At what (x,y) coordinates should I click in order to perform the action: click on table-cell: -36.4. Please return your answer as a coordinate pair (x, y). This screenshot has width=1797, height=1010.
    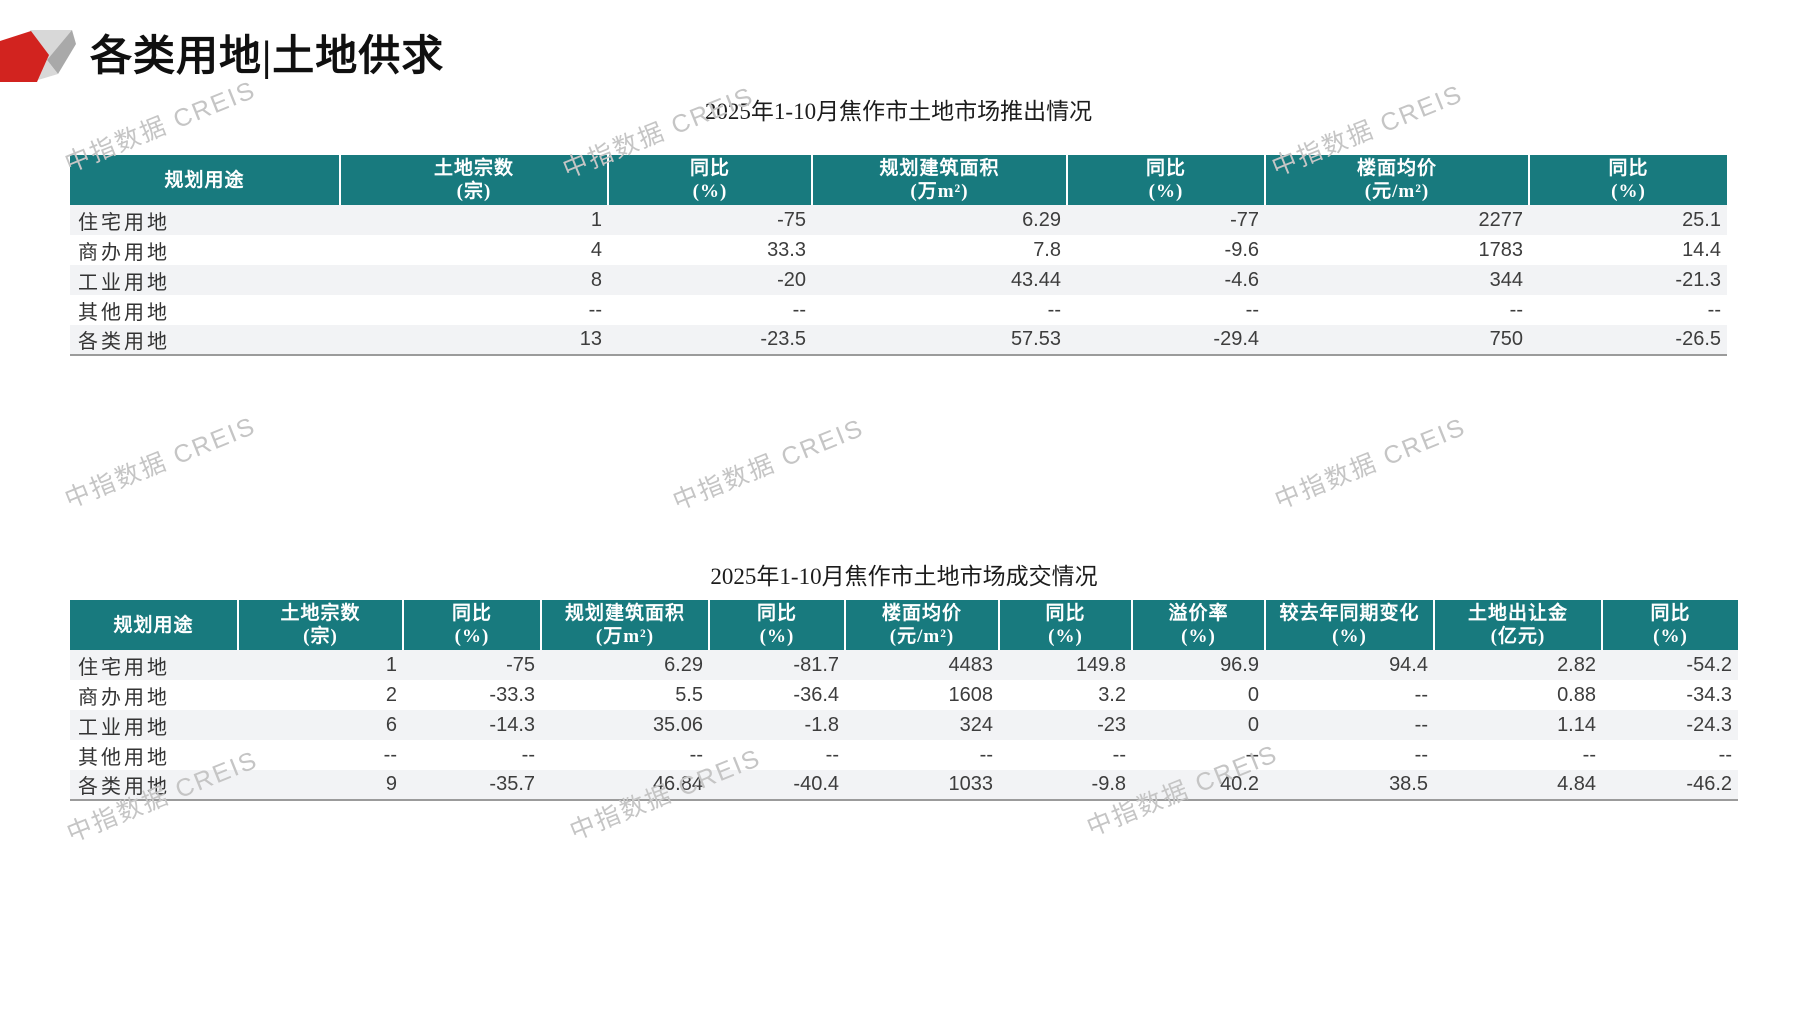
    Looking at the image, I should click on (816, 694).